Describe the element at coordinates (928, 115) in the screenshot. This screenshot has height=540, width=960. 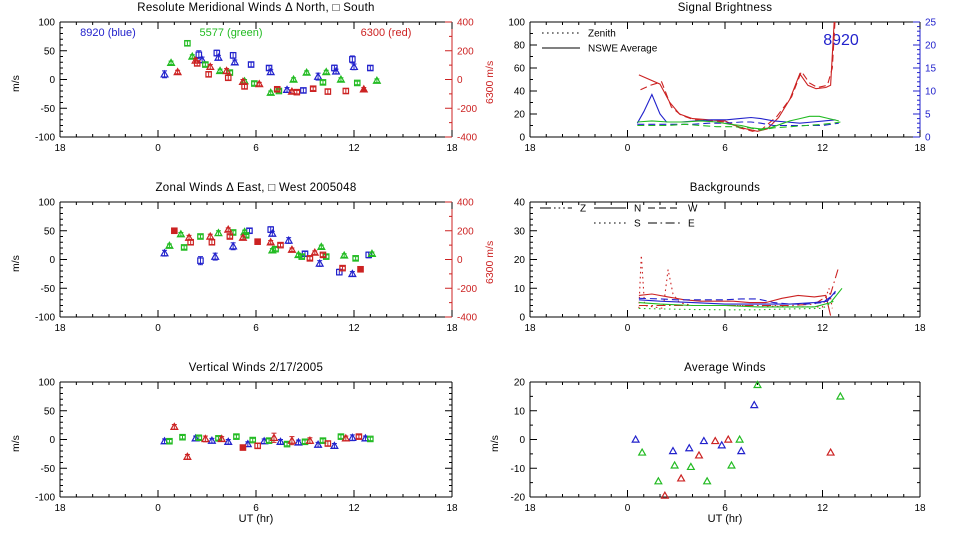
I see `svg-text: 5` at that location.